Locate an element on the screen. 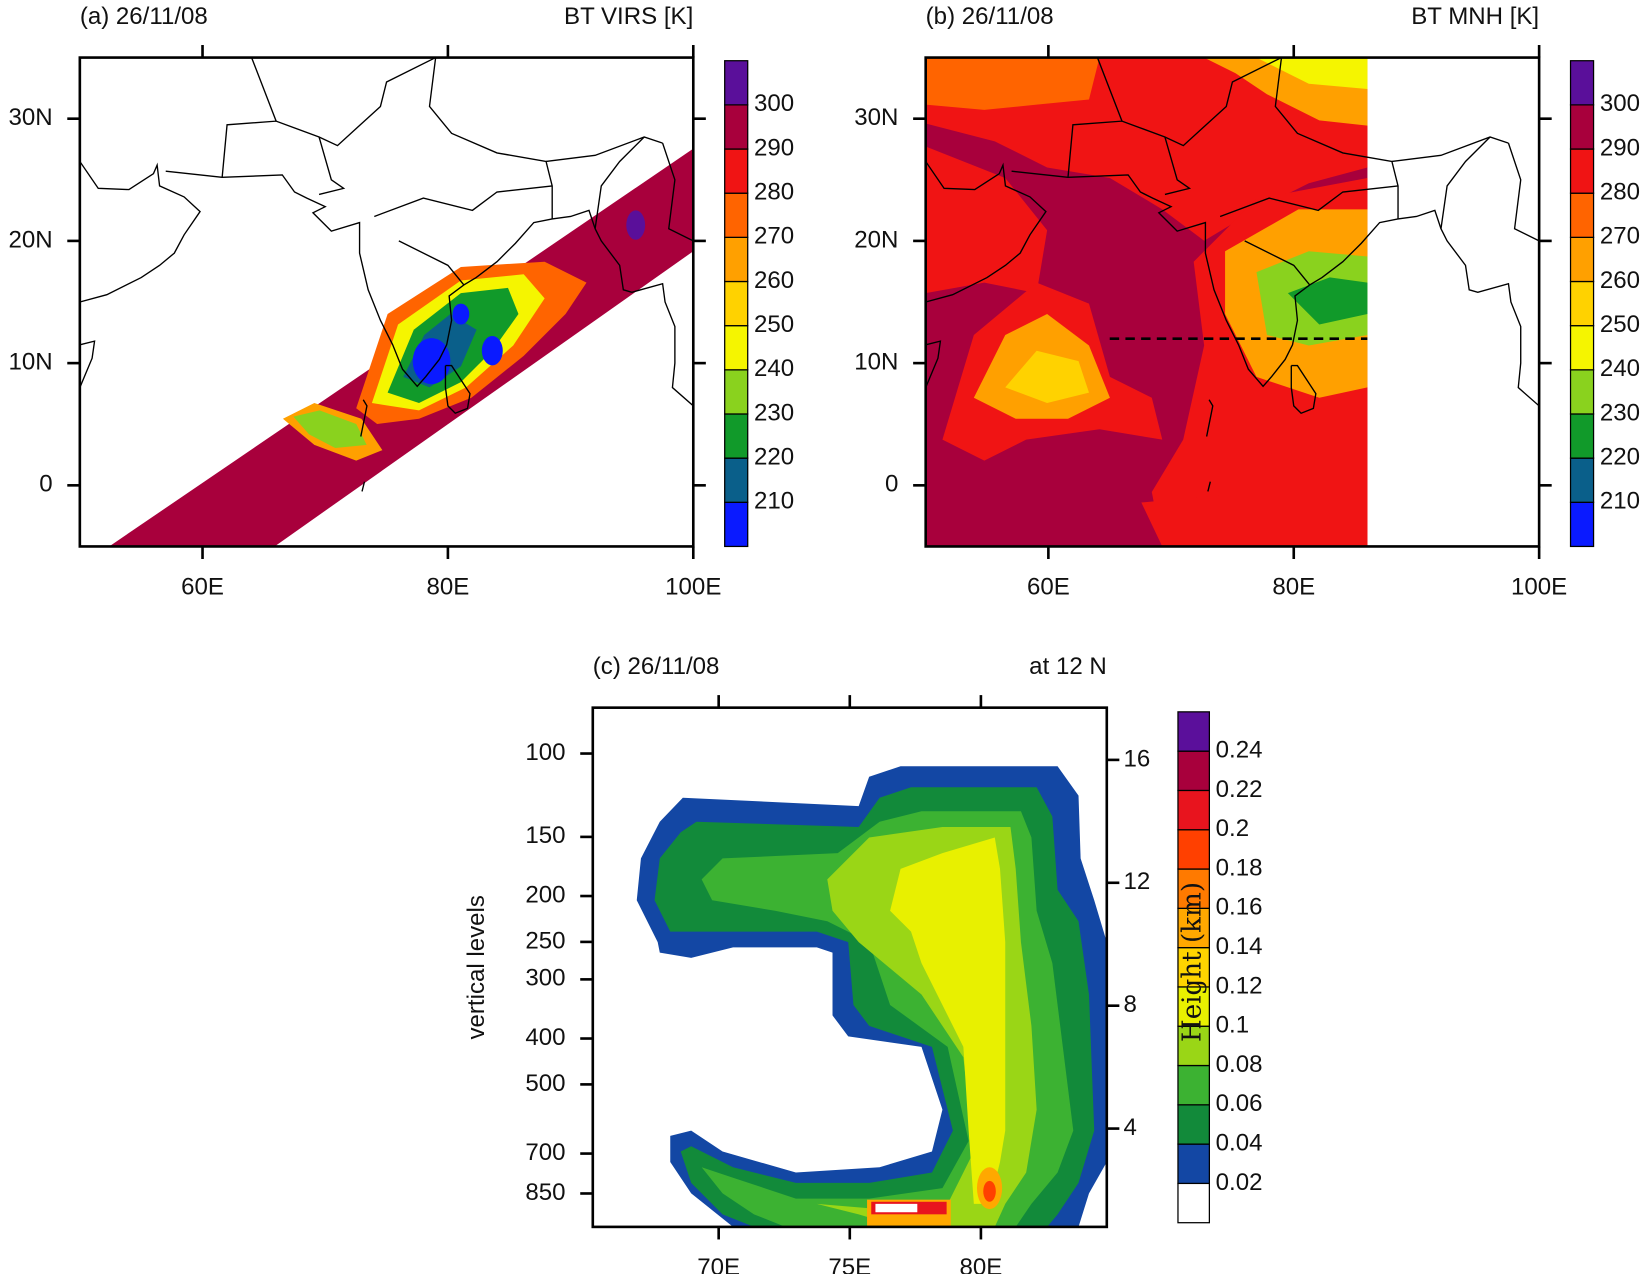  x-tick-label: 75E is located at coordinates (849, 1264).